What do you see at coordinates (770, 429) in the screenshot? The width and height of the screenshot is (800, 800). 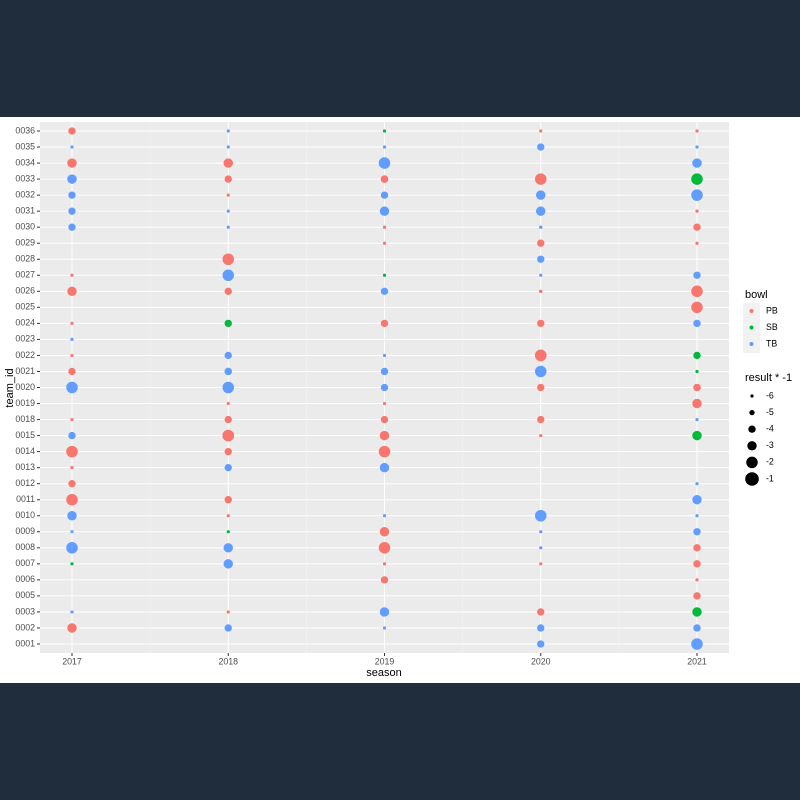 I see `size-legend-label: -4` at bounding box center [770, 429].